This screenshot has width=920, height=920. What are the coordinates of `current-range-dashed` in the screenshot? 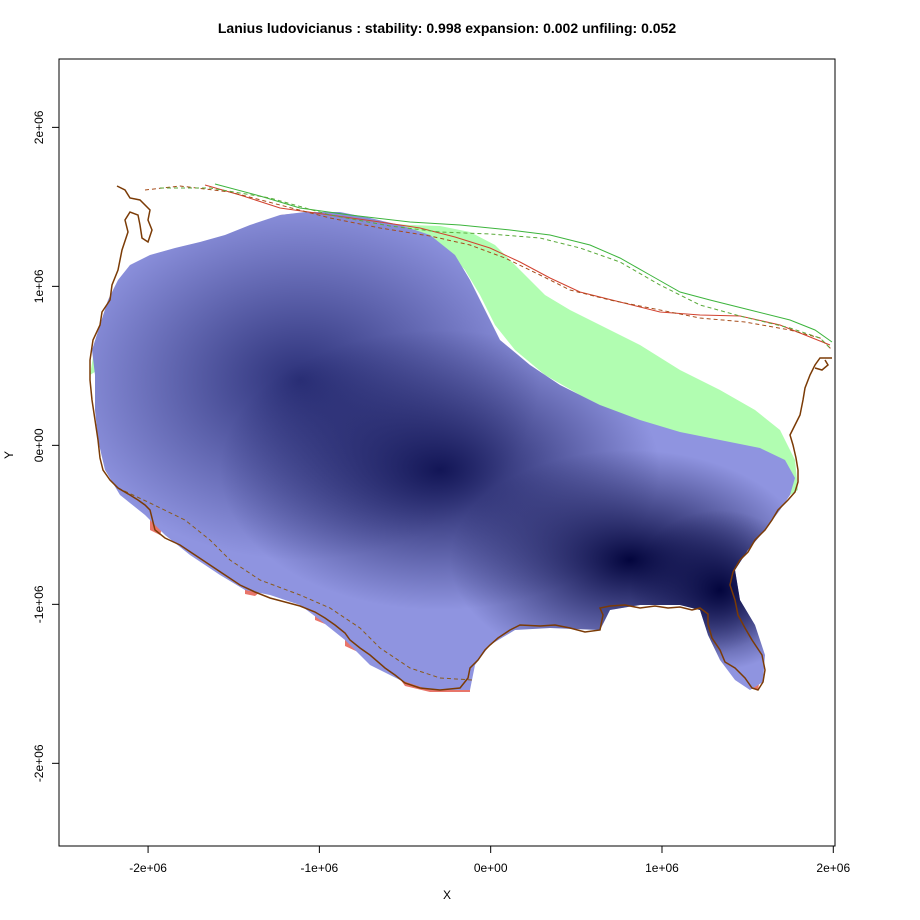 It's located at (488, 268).